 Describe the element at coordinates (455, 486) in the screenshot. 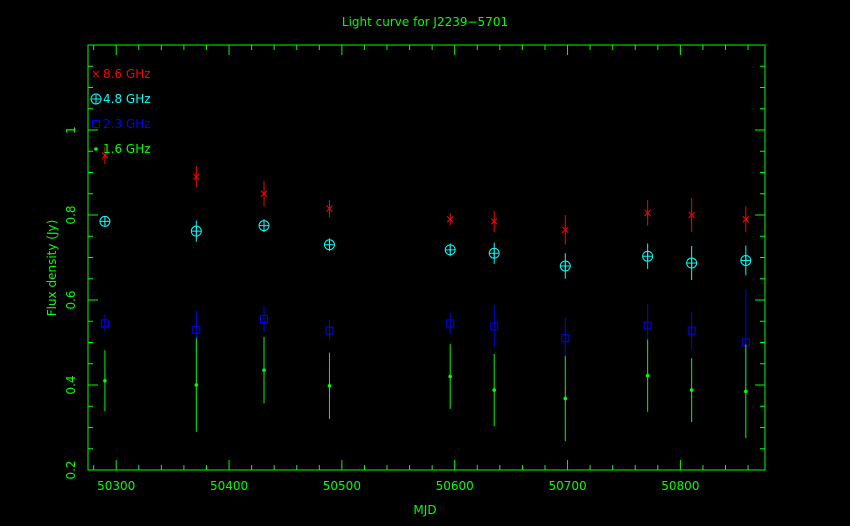

I see `x-tick-label: 50600` at that location.